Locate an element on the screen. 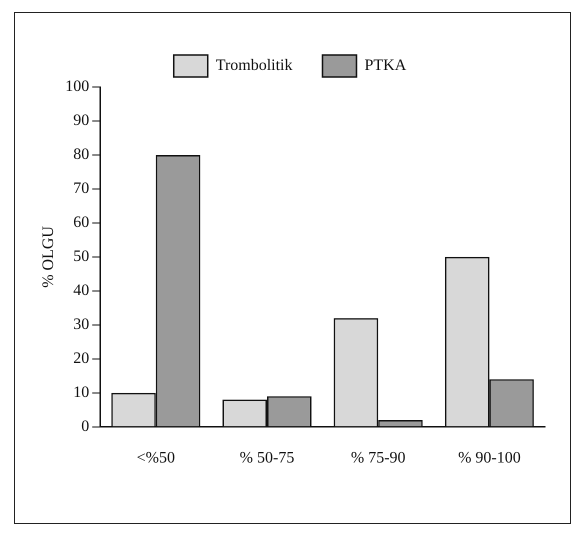 This screenshot has width=587, height=539. x-tick-label: % 50-75 is located at coordinates (267, 458).